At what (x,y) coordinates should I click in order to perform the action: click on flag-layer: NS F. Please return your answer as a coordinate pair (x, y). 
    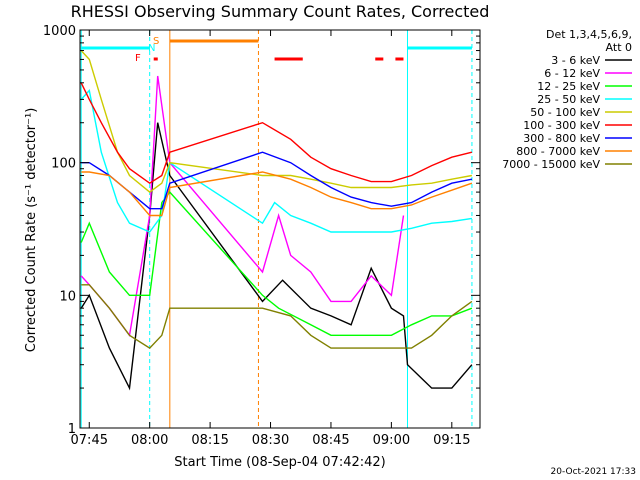
    Looking at the image, I should click on (276, 50).